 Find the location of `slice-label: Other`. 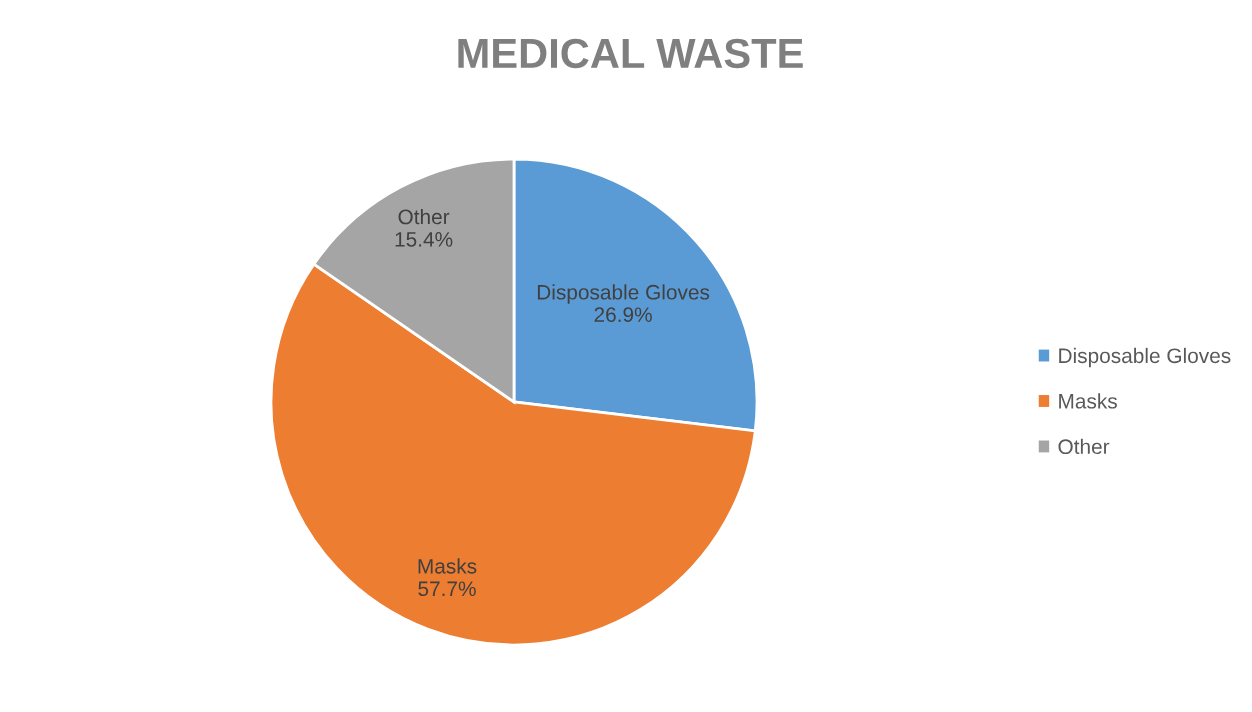

slice-label: Other is located at coordinates (424, 216).